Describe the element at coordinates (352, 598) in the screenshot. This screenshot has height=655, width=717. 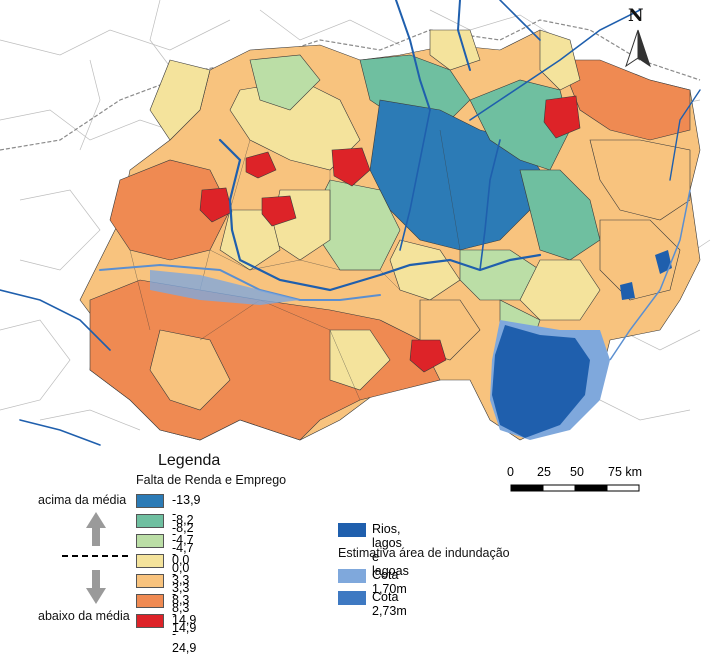
I see `cota2-swatch` at that location.